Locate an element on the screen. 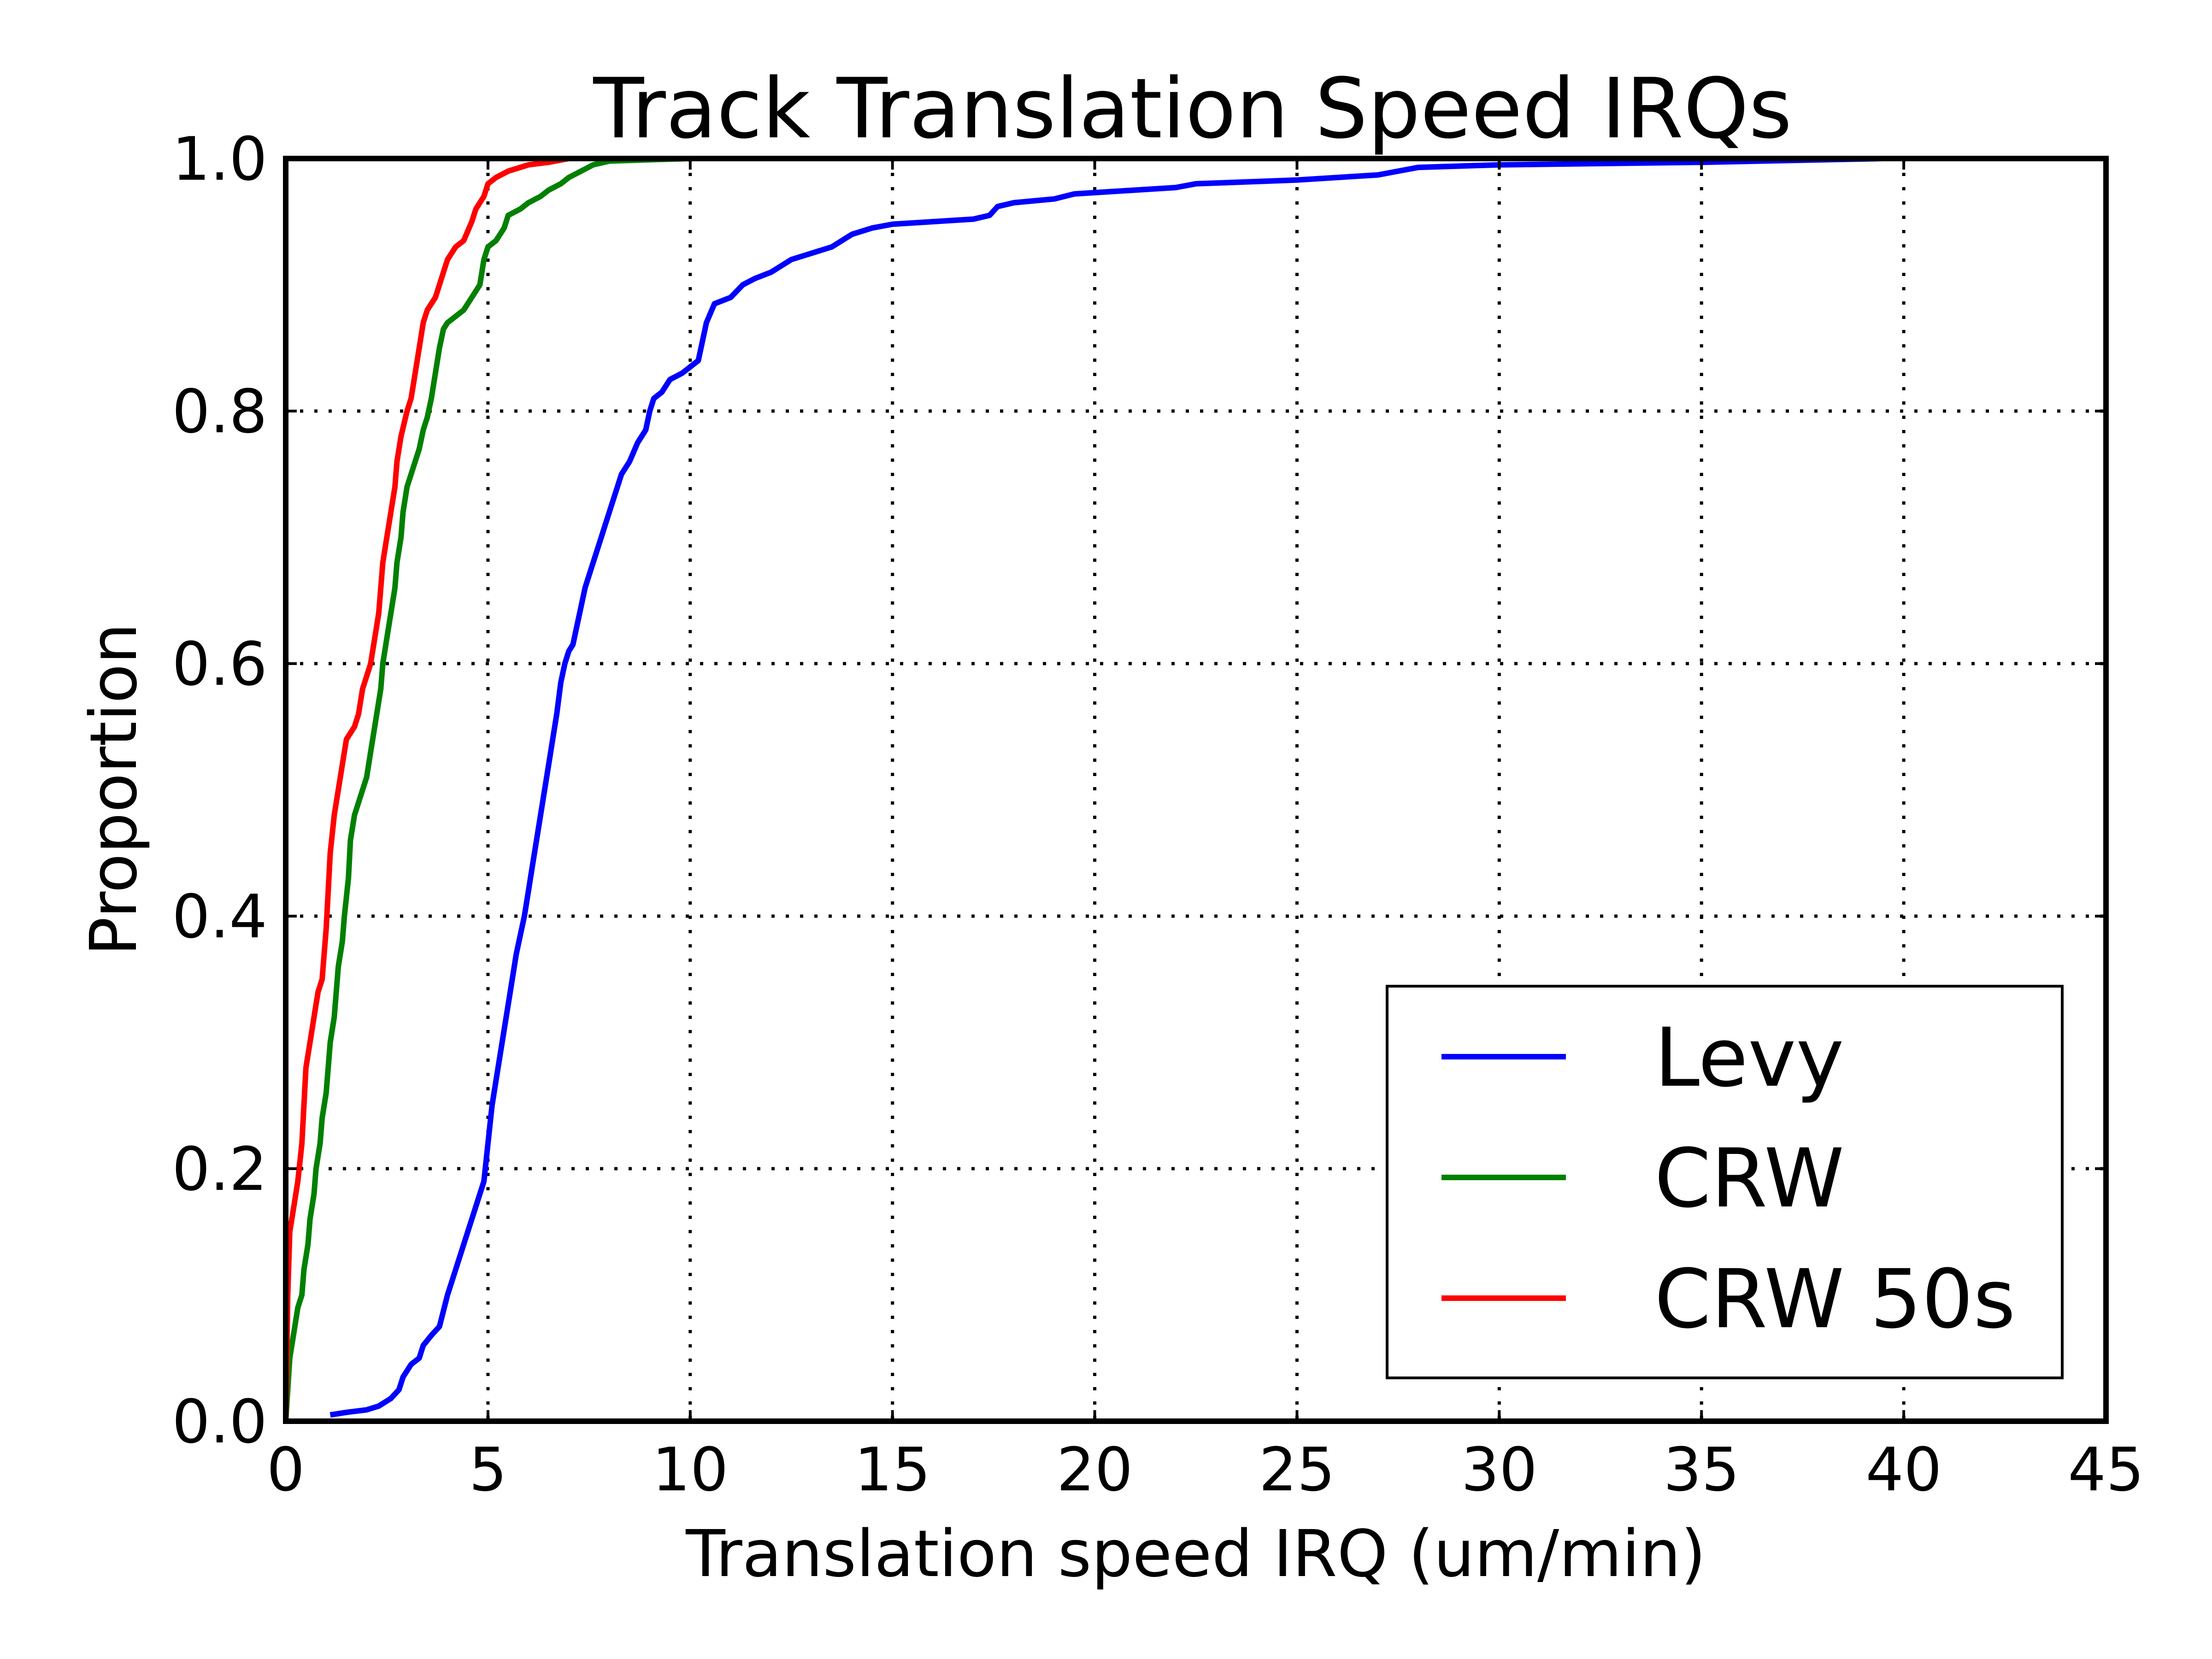  x-tick-label: 5 is located at coordinates (488, 1470).